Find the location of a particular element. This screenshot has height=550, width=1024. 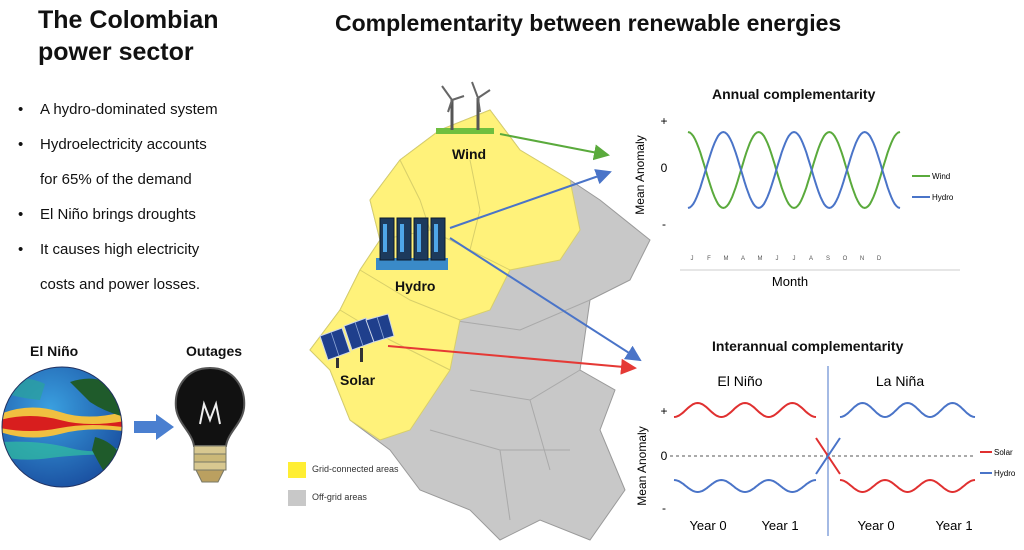

bullet-item-continuation: for 65% of the demand is located at coordinates (116, 179).